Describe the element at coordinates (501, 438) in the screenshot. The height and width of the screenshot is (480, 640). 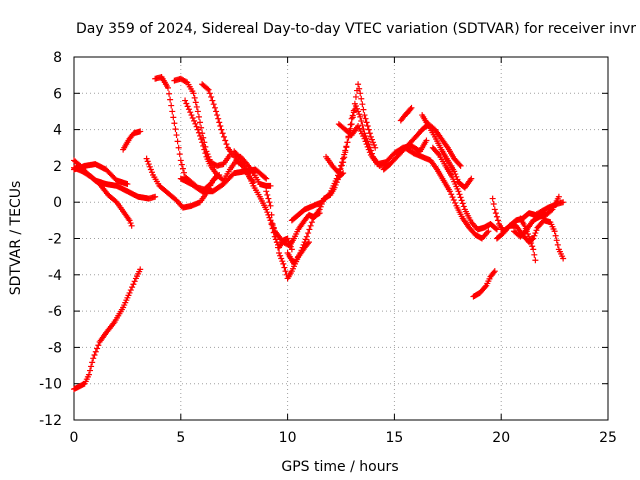
I see `x-tick-label: 20` at that location.